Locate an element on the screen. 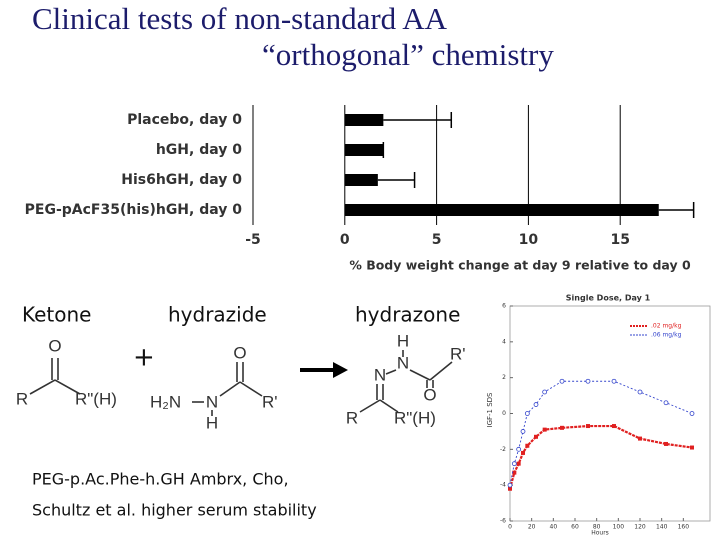  x-tick-label: 10 is located at coordinates (529, 240).